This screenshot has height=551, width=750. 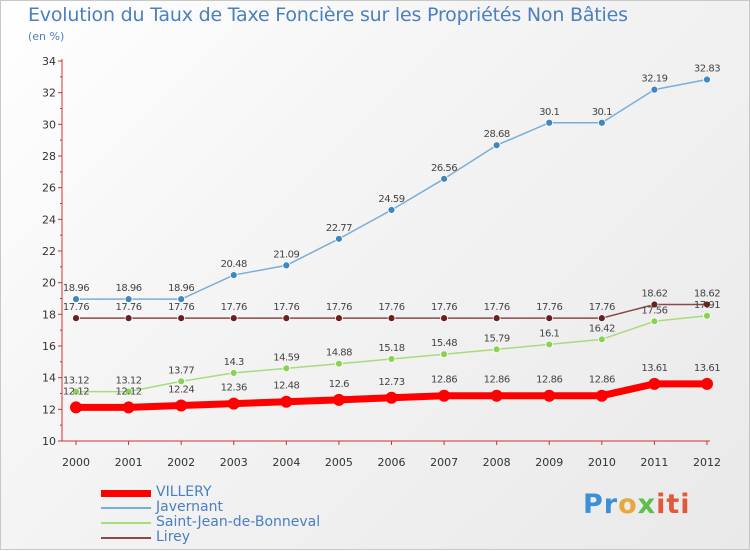 What do you see at coordinates (647, 504) in the screenshot?
I see `logo-letter: x` at bounding box center [647, 504].